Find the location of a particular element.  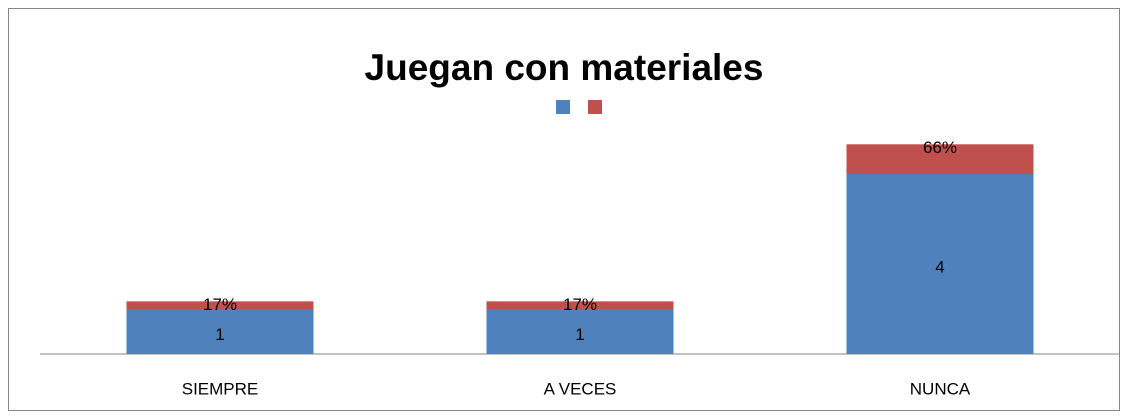

x-tick-label: NUNCA is located at coordinates (940, 388).